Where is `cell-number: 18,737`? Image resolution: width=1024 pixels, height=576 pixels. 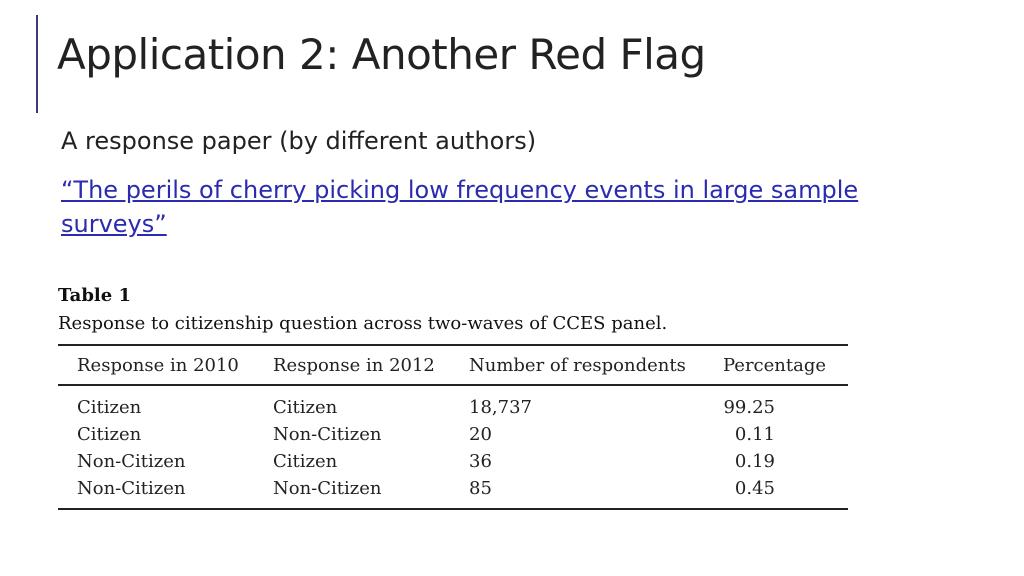 cell-number: 18,737 is located at coordinates (500, 407).